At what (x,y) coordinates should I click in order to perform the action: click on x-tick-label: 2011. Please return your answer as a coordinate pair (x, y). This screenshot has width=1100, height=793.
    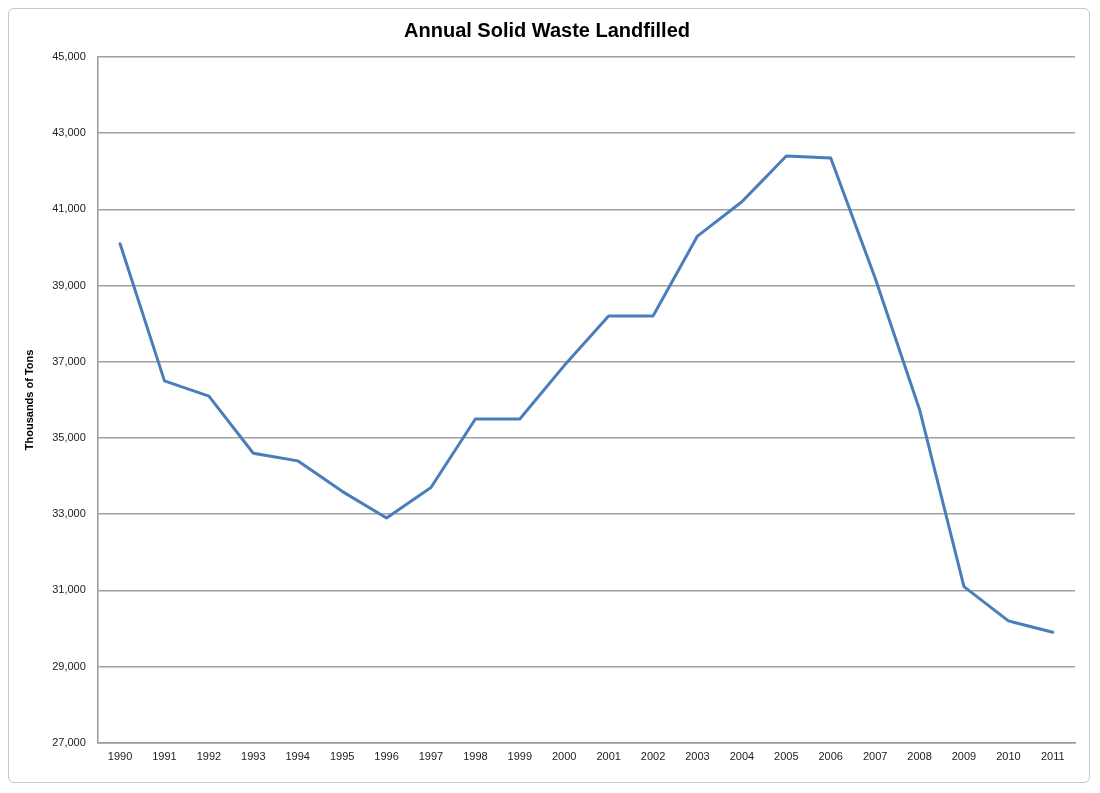
    Looking at the image, I should click on (1052, 756).